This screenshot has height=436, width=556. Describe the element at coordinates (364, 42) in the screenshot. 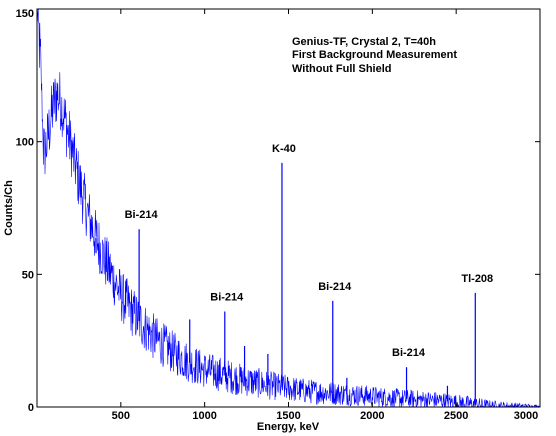

I see `info-line-1: Genius-TF, Crystal 2, T=40h` at that location.